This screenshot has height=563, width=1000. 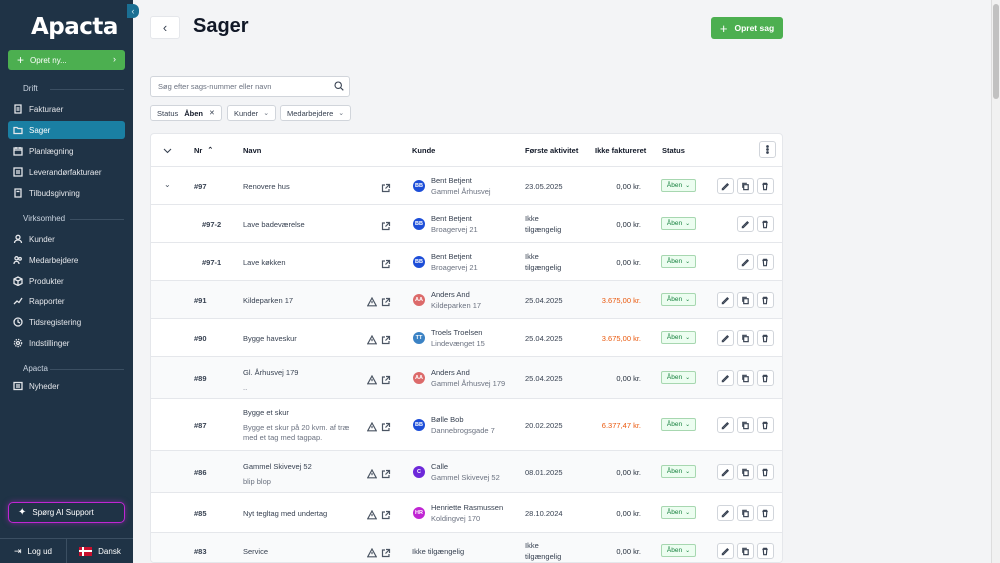 What do you see at coordinates (457, 332) in the screenshot?
I see `customer-name: Troels Troelsen` at bounding box center [457, 332].